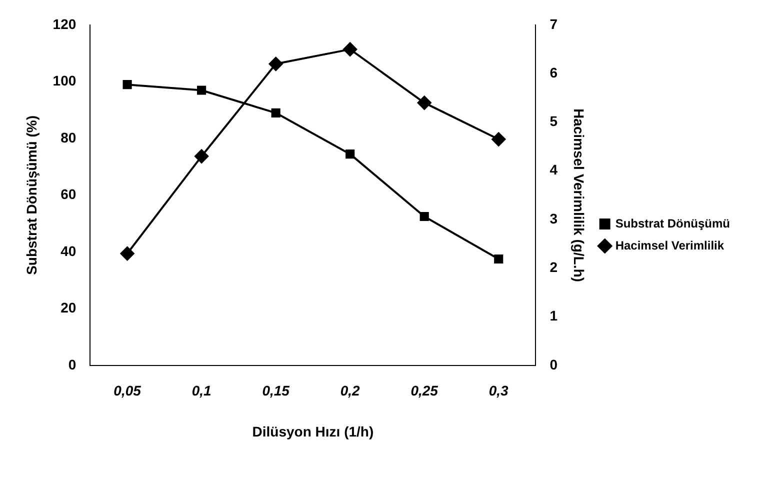 The width and height of the screenshot is (760, 480). Describe the element at coordinates (128, 390) in the screenshot. I see `x-tick-label: 0,05` at that location.